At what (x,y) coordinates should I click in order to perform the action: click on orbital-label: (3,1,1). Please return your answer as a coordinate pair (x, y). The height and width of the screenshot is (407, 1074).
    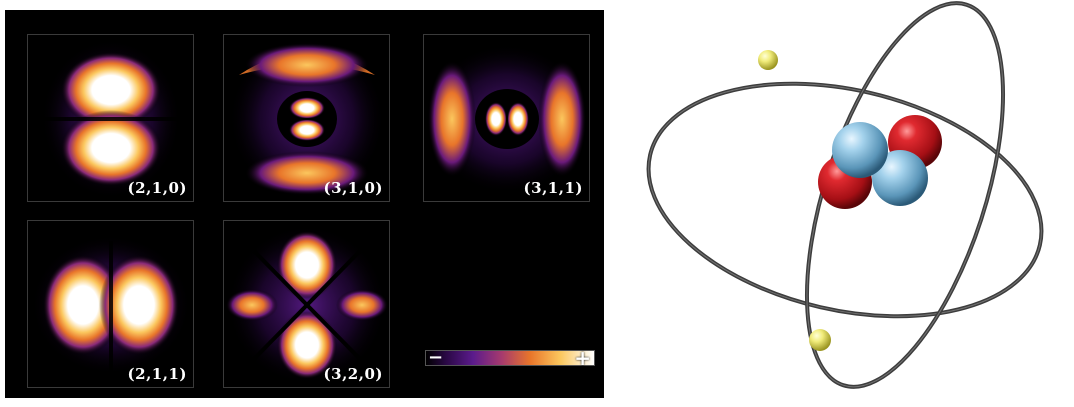
    Looking at the image, I should click on (553, 188).